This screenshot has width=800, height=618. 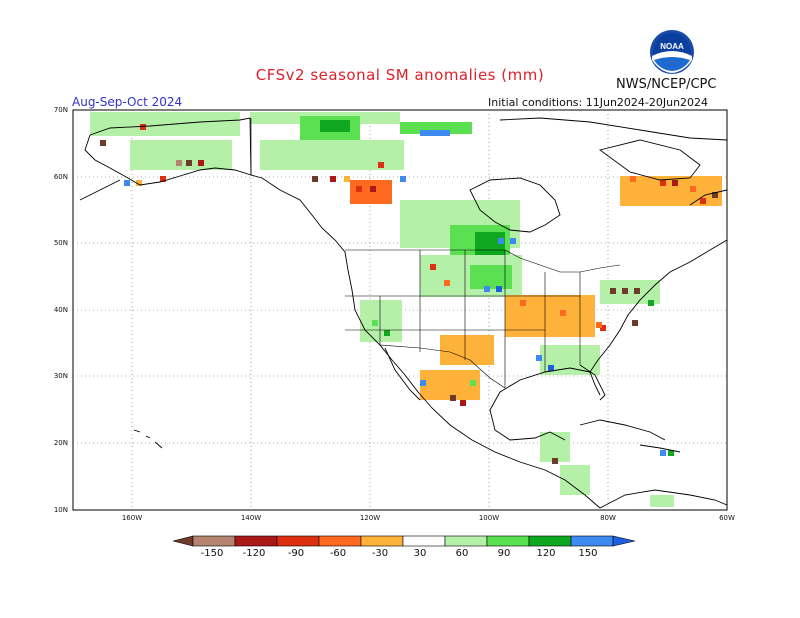 What do you see at coordinates (672, 46) in the screenshot?
I see `noaa-logo-text: NOAA` at bounding box center [672, 46].